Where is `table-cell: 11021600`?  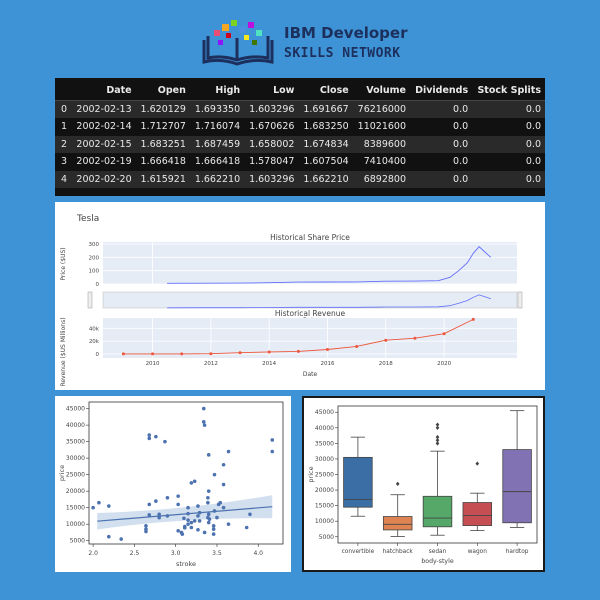
table-cell: 11021600 is located at coordinates (382, 127).